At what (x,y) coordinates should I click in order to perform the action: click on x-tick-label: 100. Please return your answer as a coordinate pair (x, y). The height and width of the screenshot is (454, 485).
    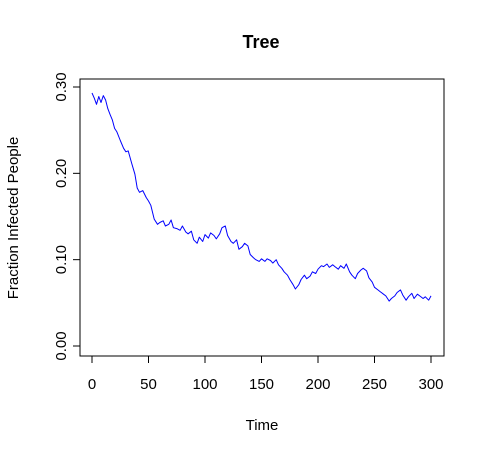
    Looking at the image, I should click on (204, 384).